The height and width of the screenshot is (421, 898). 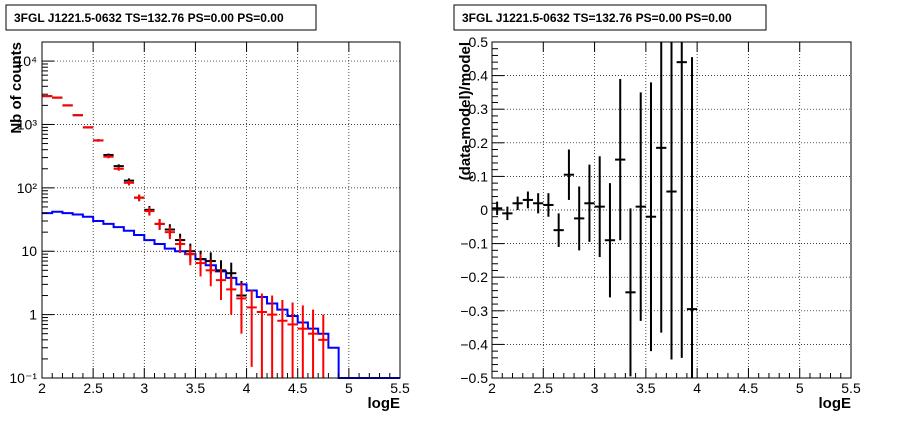 What do you see at coordinates (479, 176) in the screenshot?
I see `y-tick-label: 0.1` at bounding box center [479, 176].